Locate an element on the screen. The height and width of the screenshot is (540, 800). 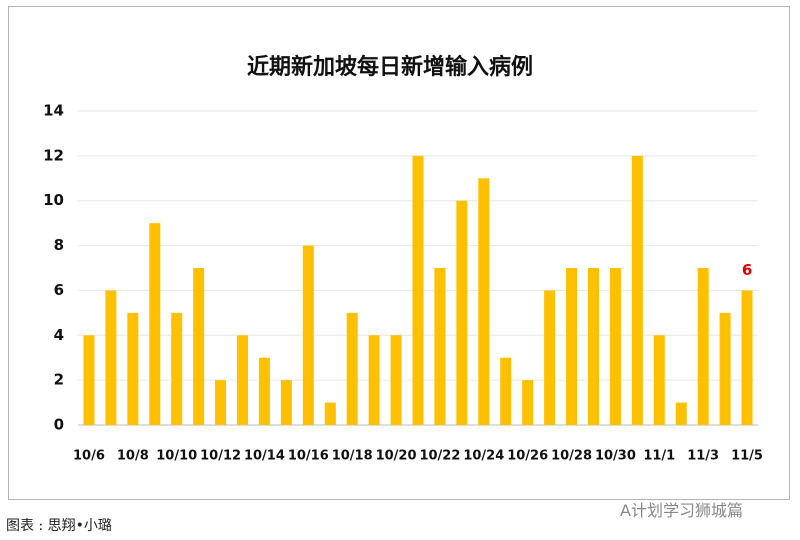
y-tick-label: 12 is located at coordinates (53, 155).